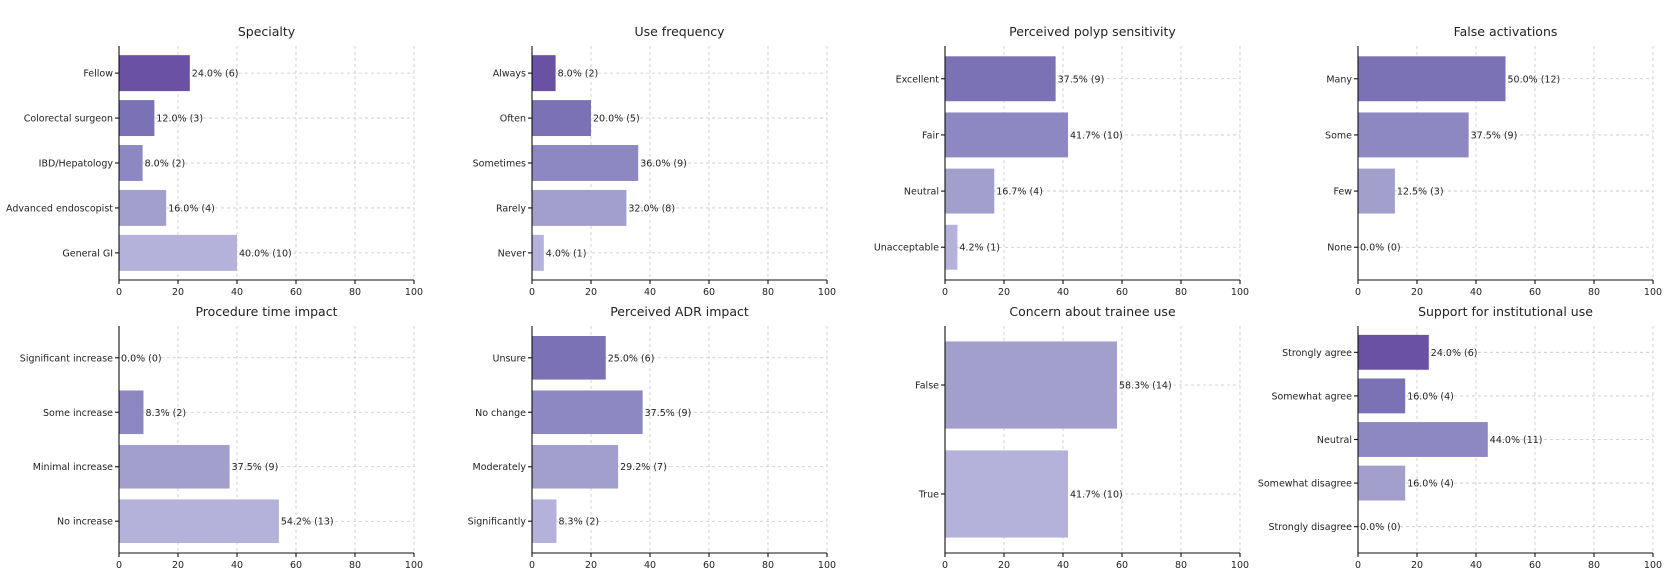  Describe the element at coordinates (1454, 353) in the screenshot. I see `data-label: 24.0% (6)` at that location.